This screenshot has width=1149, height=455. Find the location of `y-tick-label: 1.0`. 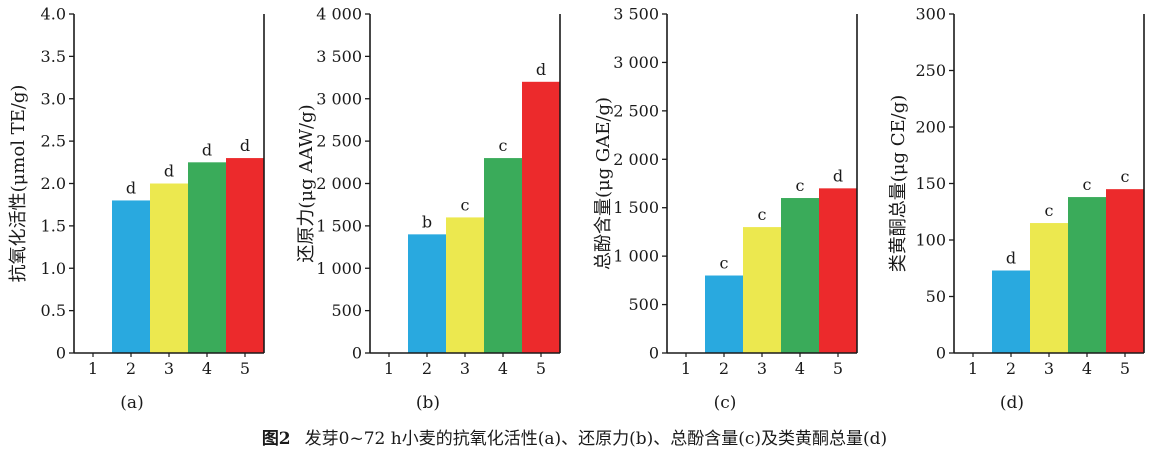

y-tick-label: 1.0 is located at coordinates (53, 268).